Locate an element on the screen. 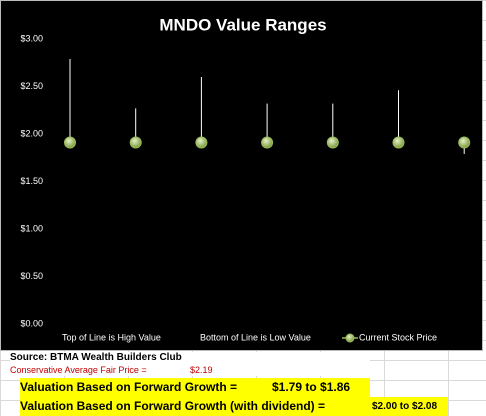  y-tick-label: $2.00 is located at coordinates (31, 133).